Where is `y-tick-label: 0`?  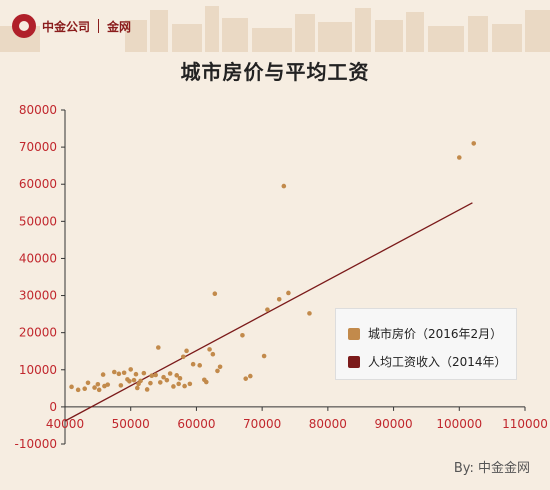
y-tick-label: 0 is located at coordinates (53, 407).